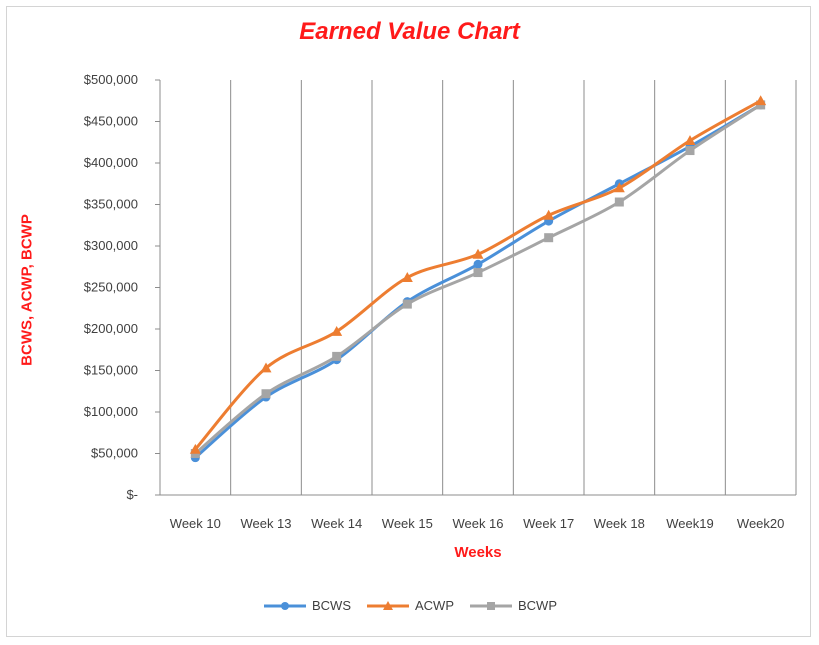 The width and height of the screenshot is (819, 645). Describe the element at coordinates (388, 606) in the screenshot. I see `legend-swatch-acwp` at that location.